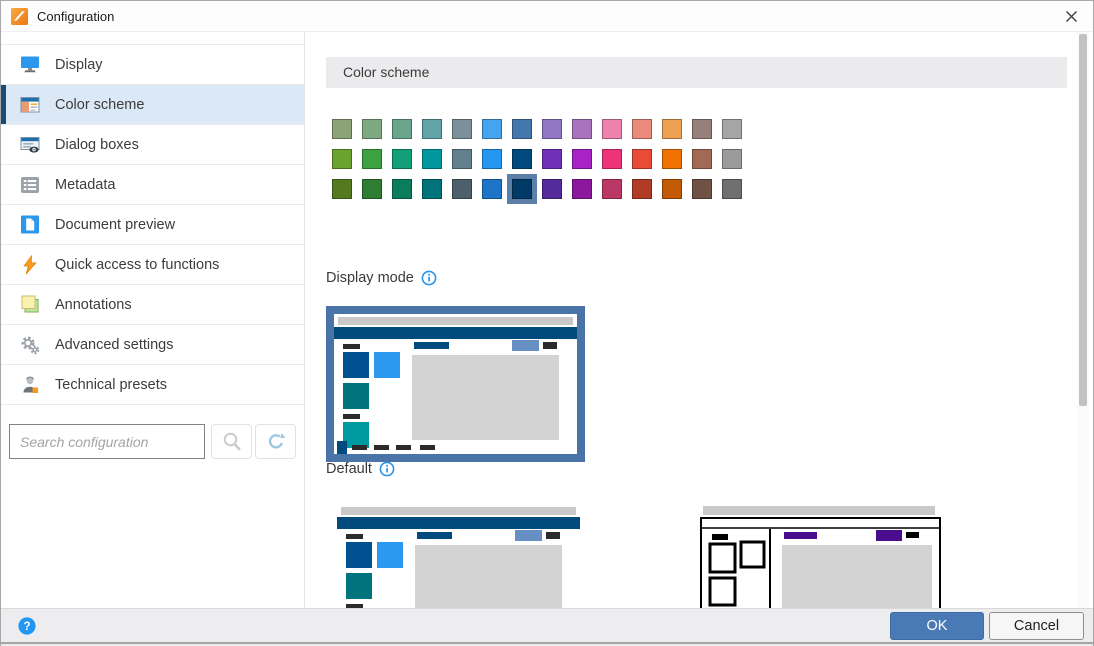 Image resolution: width=1094 pixels, height=646 pixels. What do you see at coordinates (402, 159) in the screenshot?
I see `color-swatch-r2-c3` at bounding box center [402, 159].